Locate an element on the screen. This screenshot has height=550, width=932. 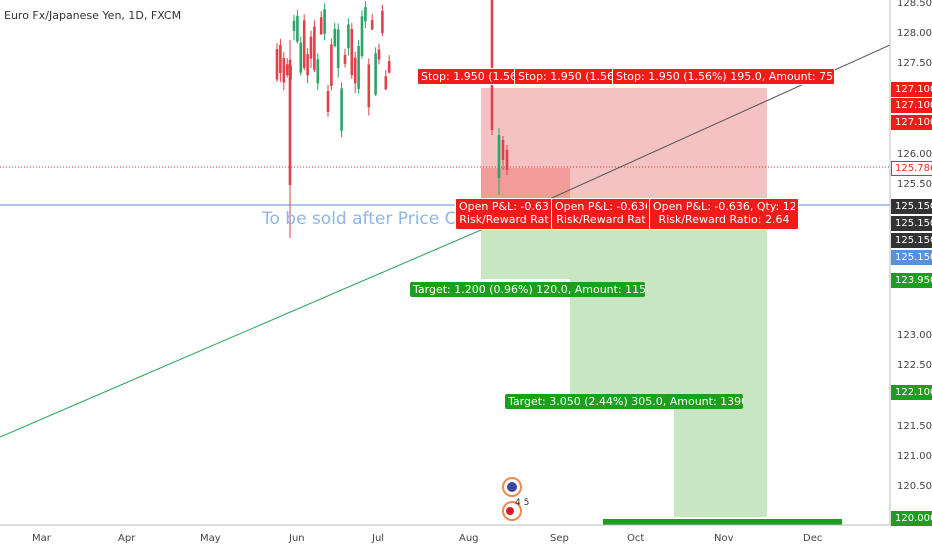
annotation: To be sold after Price Cl is located at coordinates (362, 219).